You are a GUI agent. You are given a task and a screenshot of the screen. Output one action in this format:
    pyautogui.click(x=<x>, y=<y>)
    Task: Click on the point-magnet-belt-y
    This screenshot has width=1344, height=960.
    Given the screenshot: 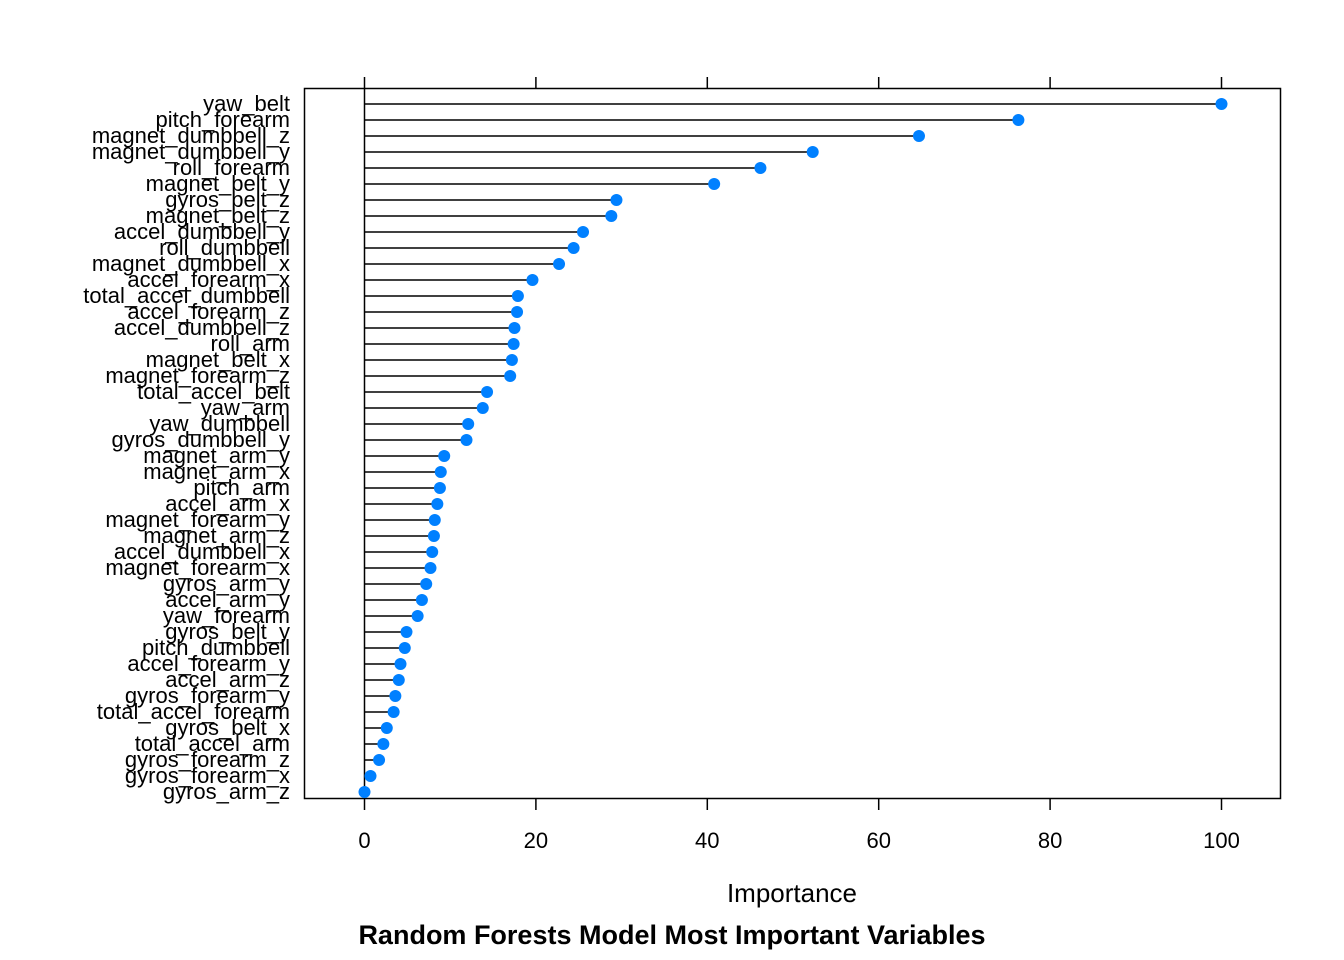 What is the action you would take?
    pyautogui.click(x=714, y=184)
    